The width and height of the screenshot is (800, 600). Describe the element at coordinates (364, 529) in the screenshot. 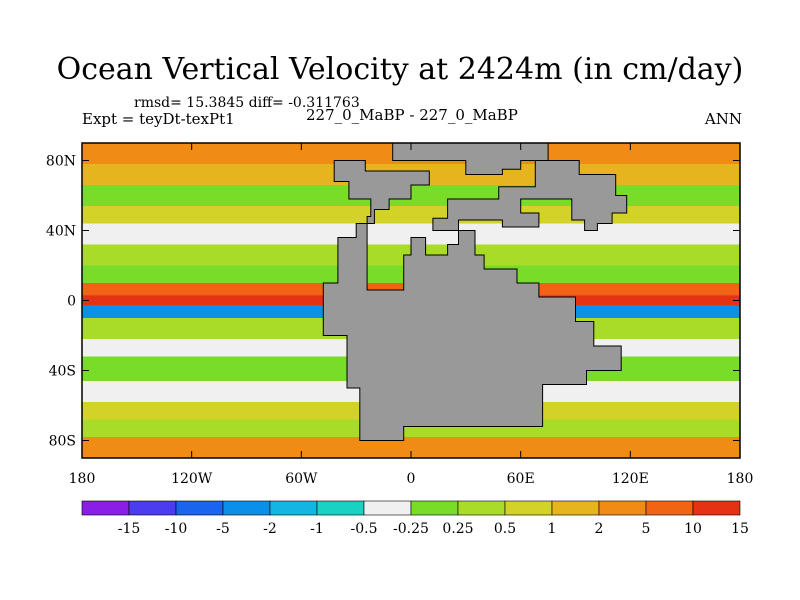

I see `colorbar-label: -0.5` at that location.